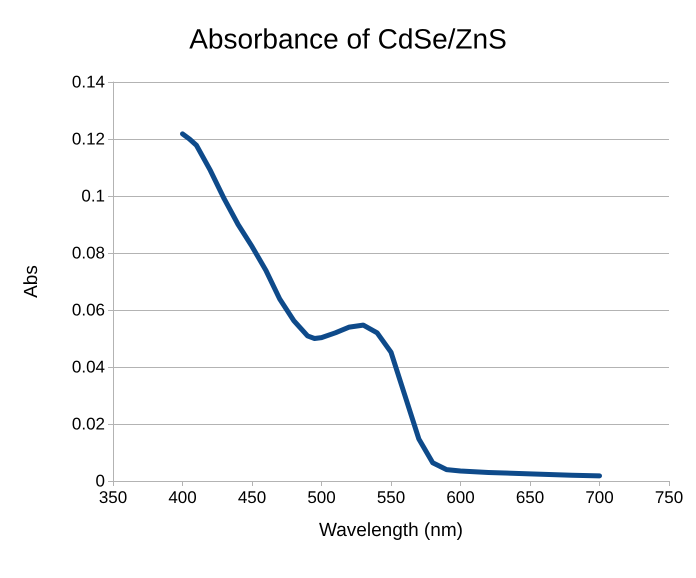 This screenshot has height=578, width=696. I want to click on y-axis-title: Abs, so click(31, 281).